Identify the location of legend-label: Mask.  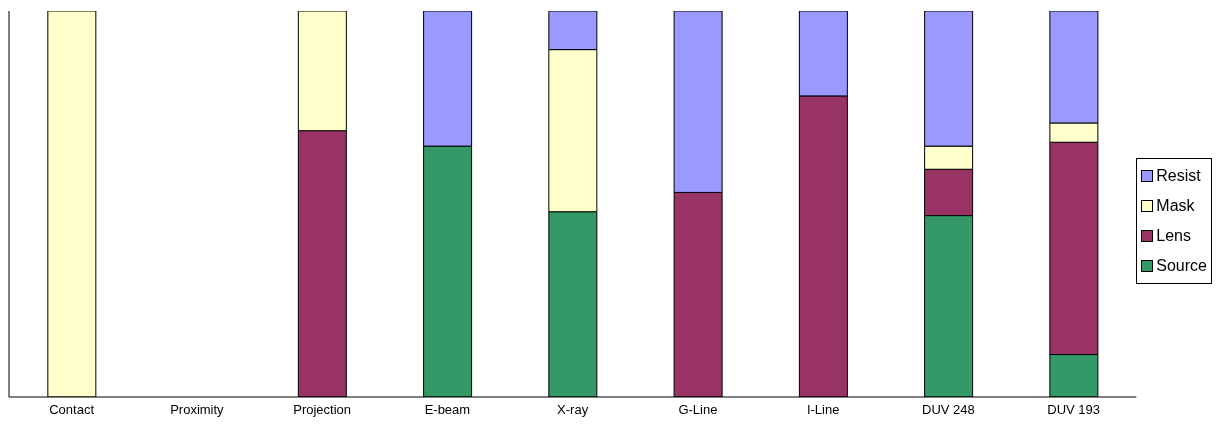
(1175, 205).